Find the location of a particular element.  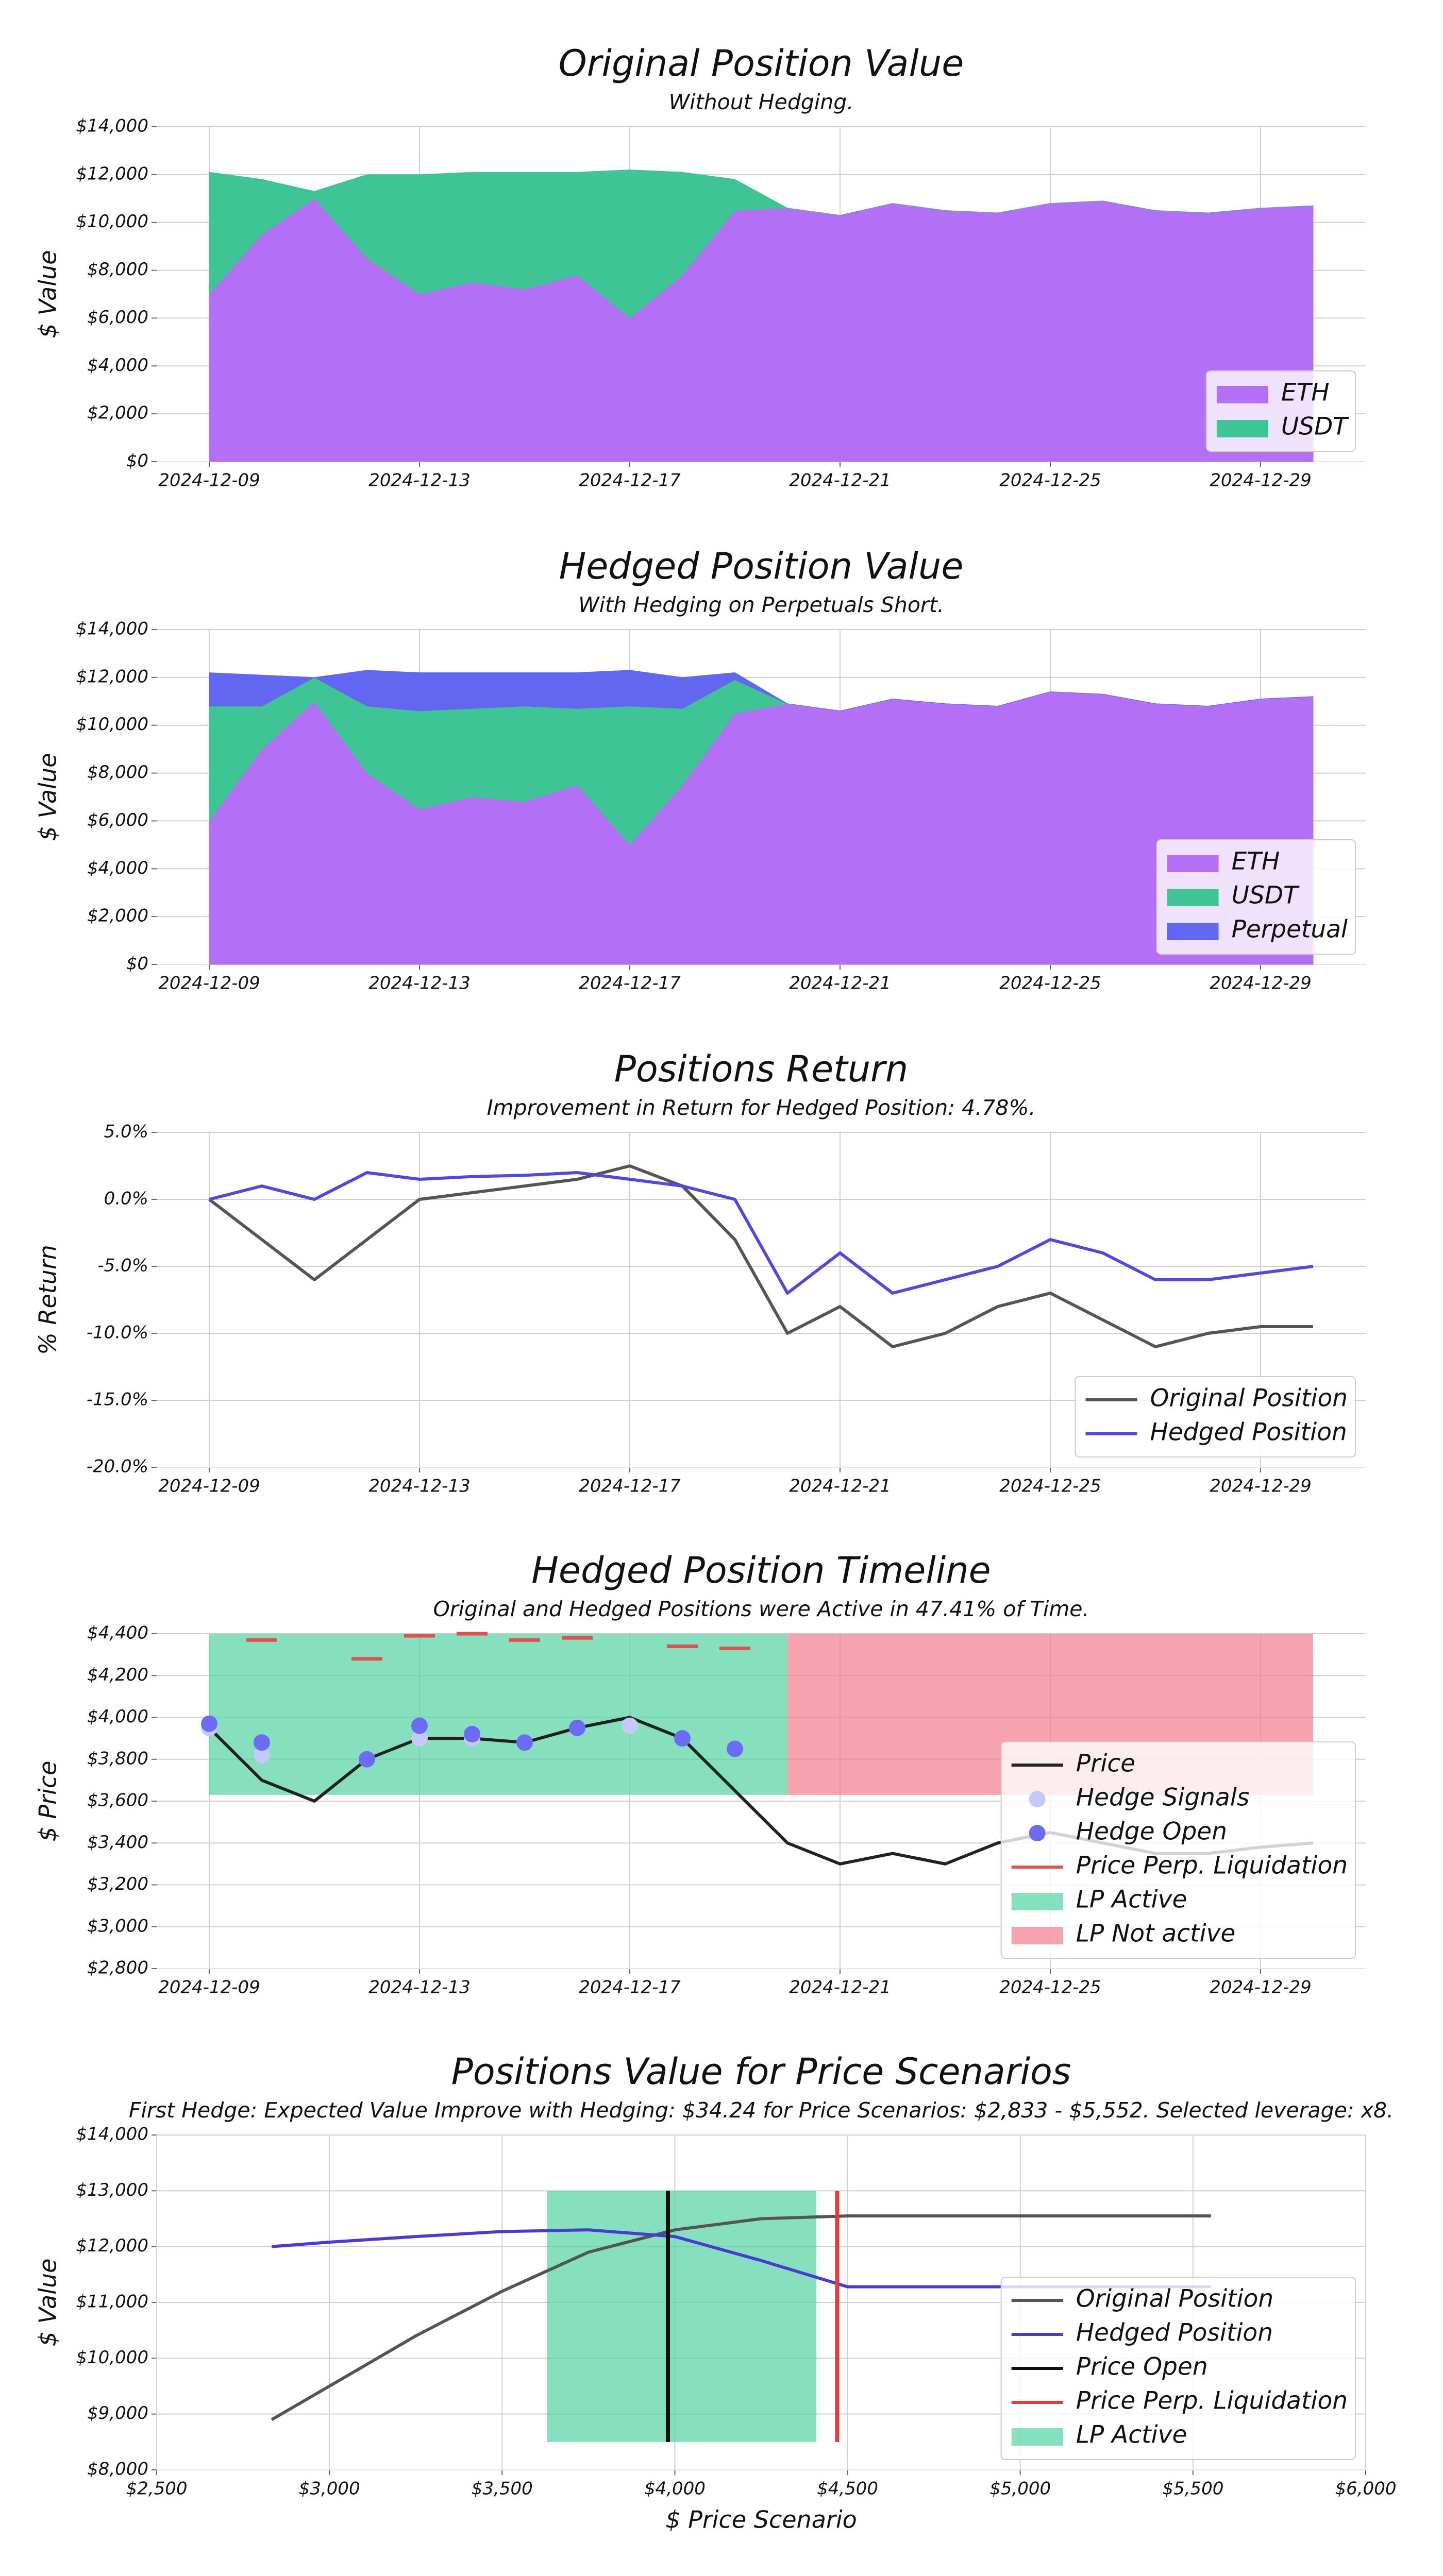

x-tick-label: $4,000 is located at coordinates (675, 2489).